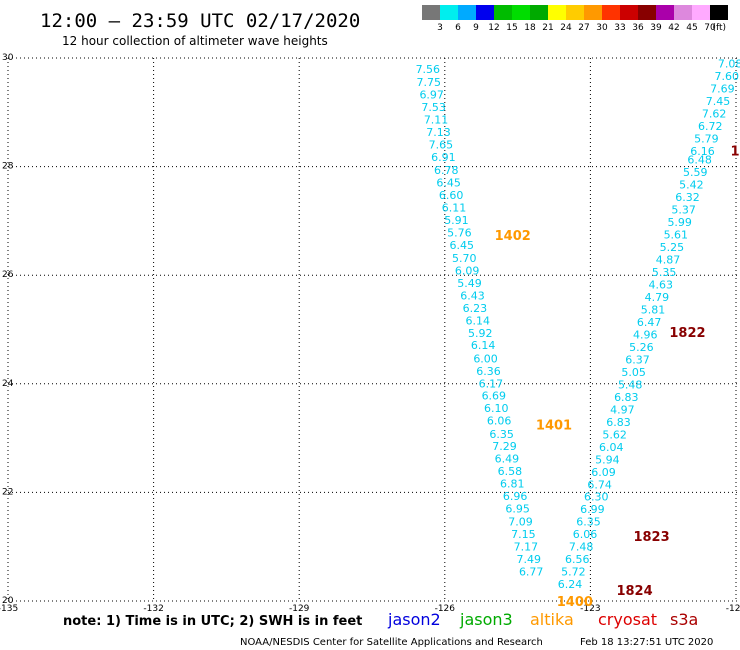 The height and width of the screenshot is (650, 740). Describe the element at coordinates (488, 371) in the screenshot. I see `data-point-label: 6.36` at that location.